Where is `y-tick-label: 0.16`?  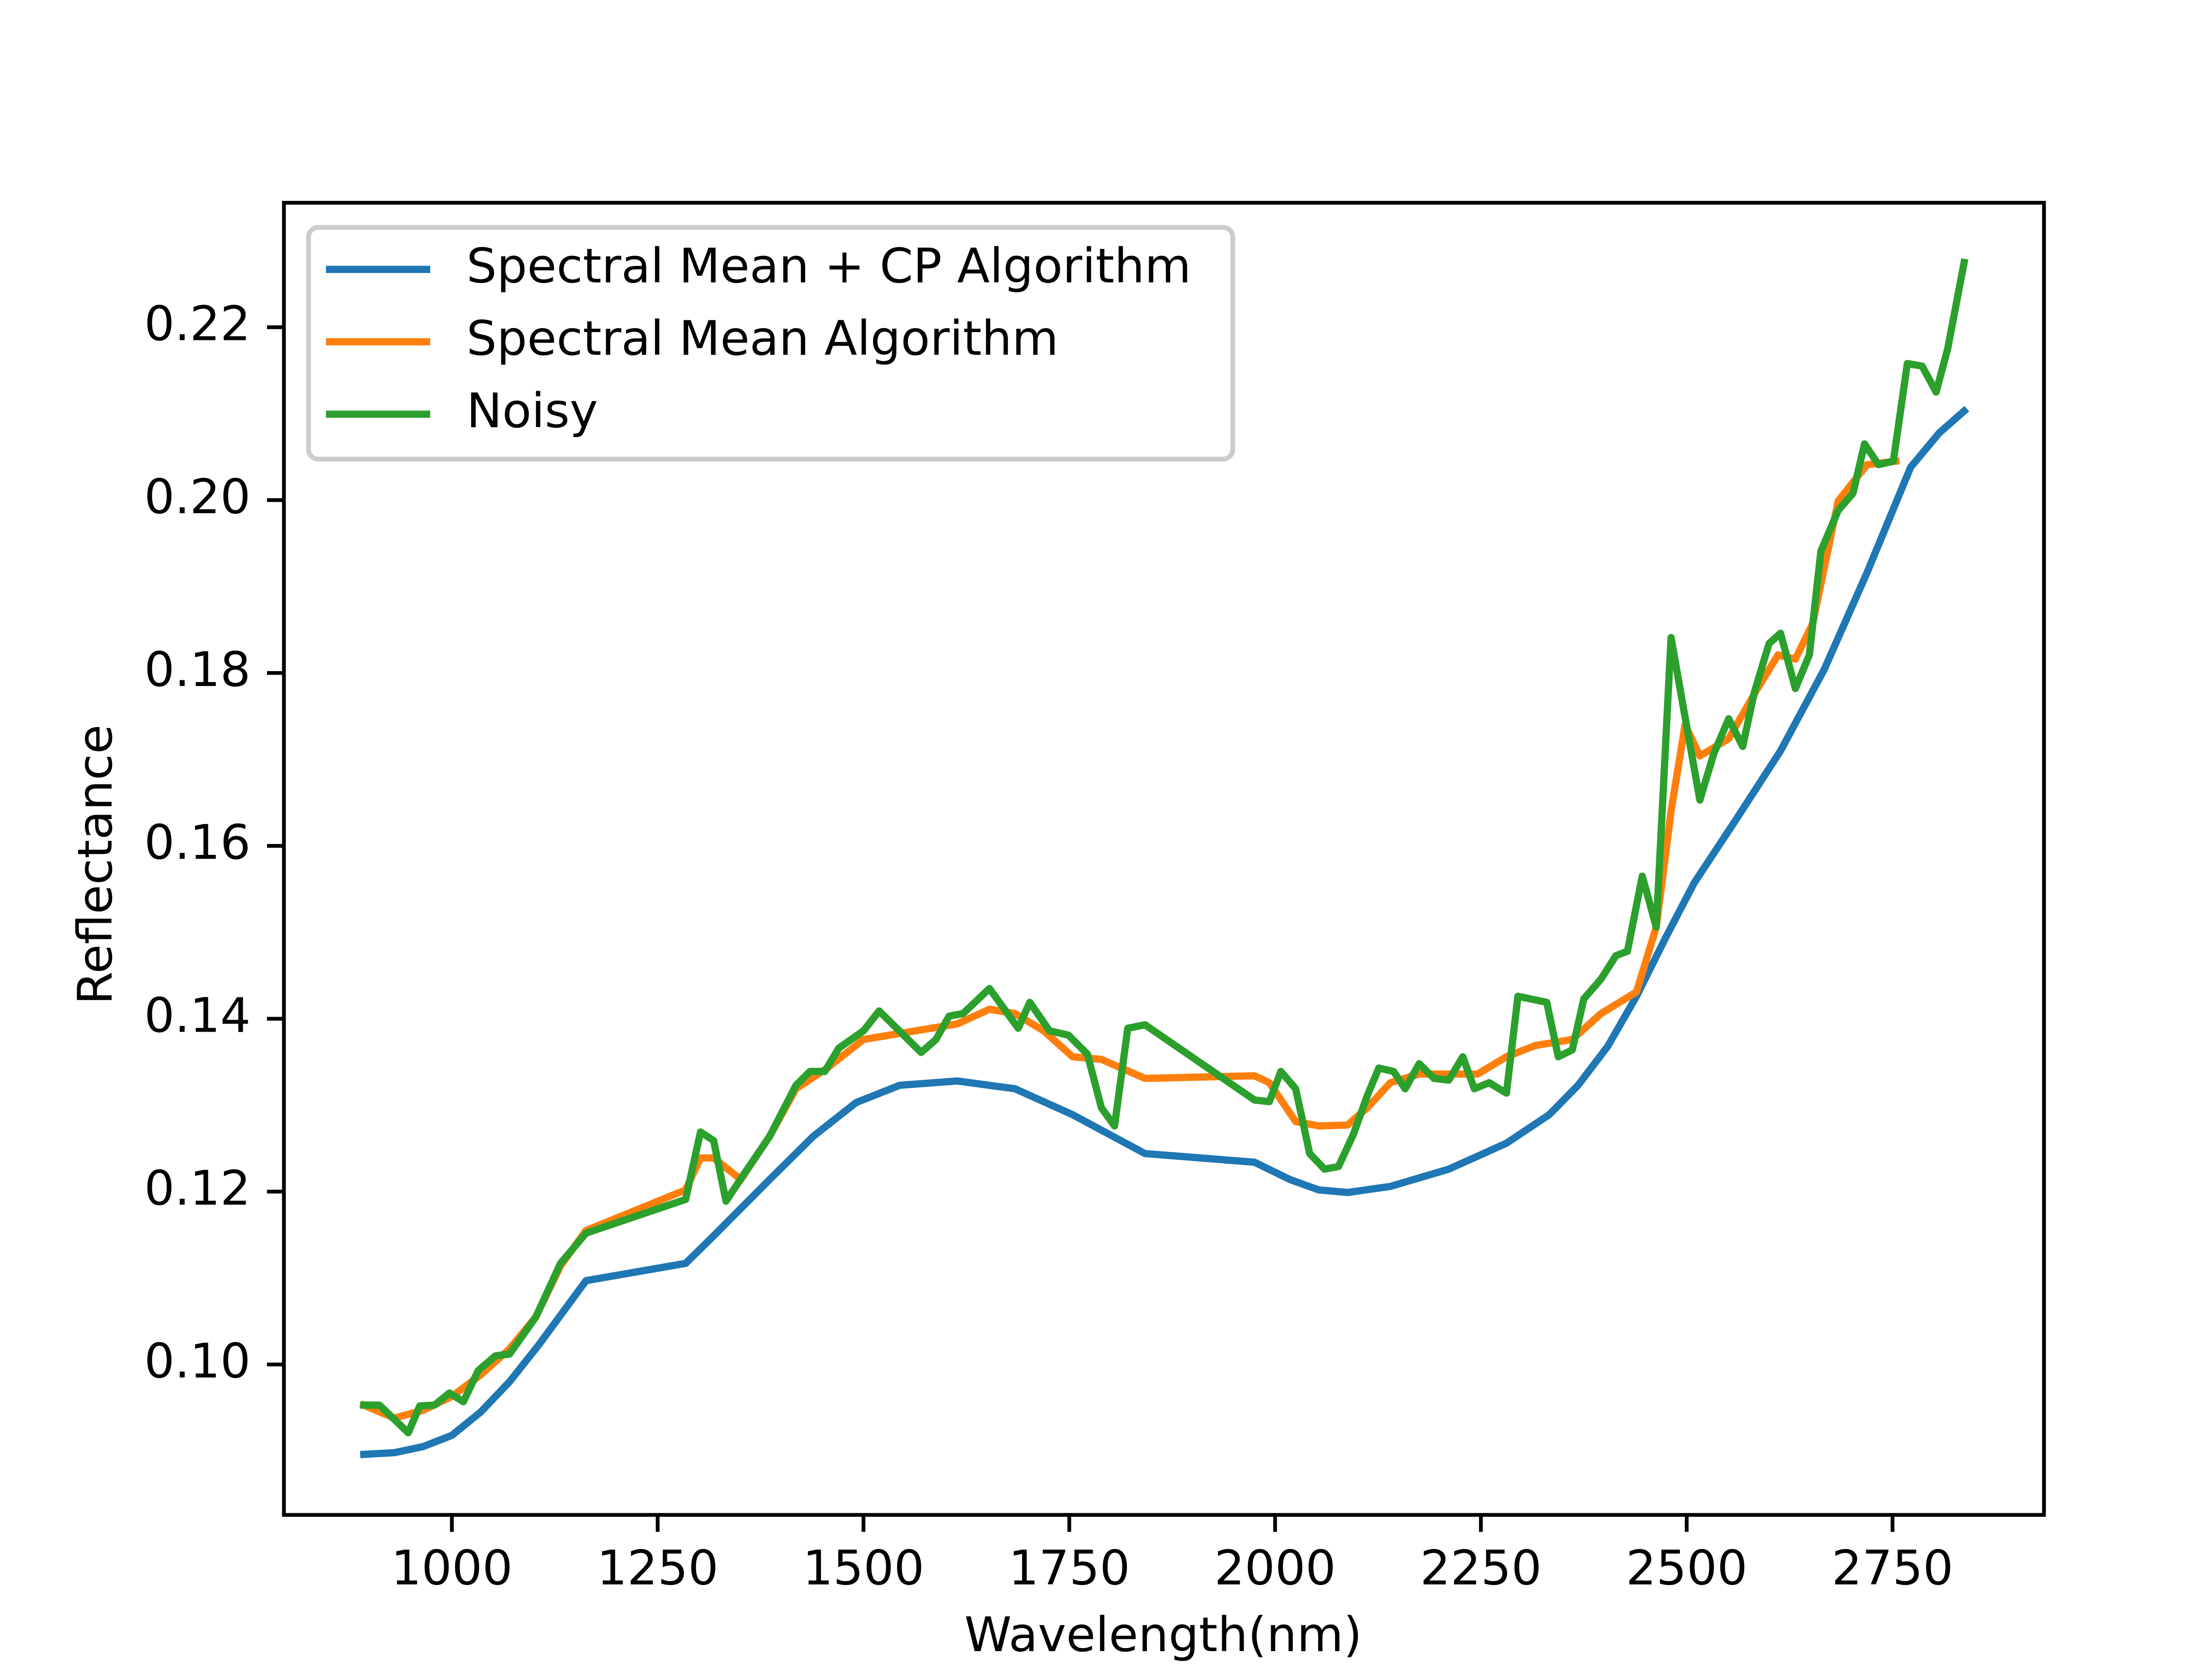
y-tick-label: 0.16 is located at coordinates (197, 842).